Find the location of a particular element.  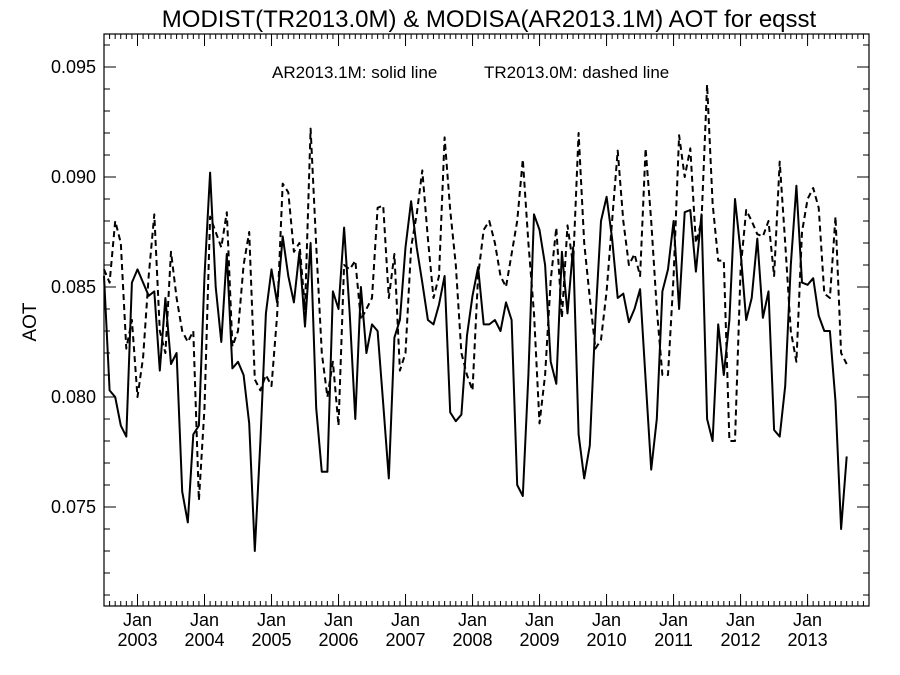

x-tick-label-year: 2003 is located at coordinates (137, 640).